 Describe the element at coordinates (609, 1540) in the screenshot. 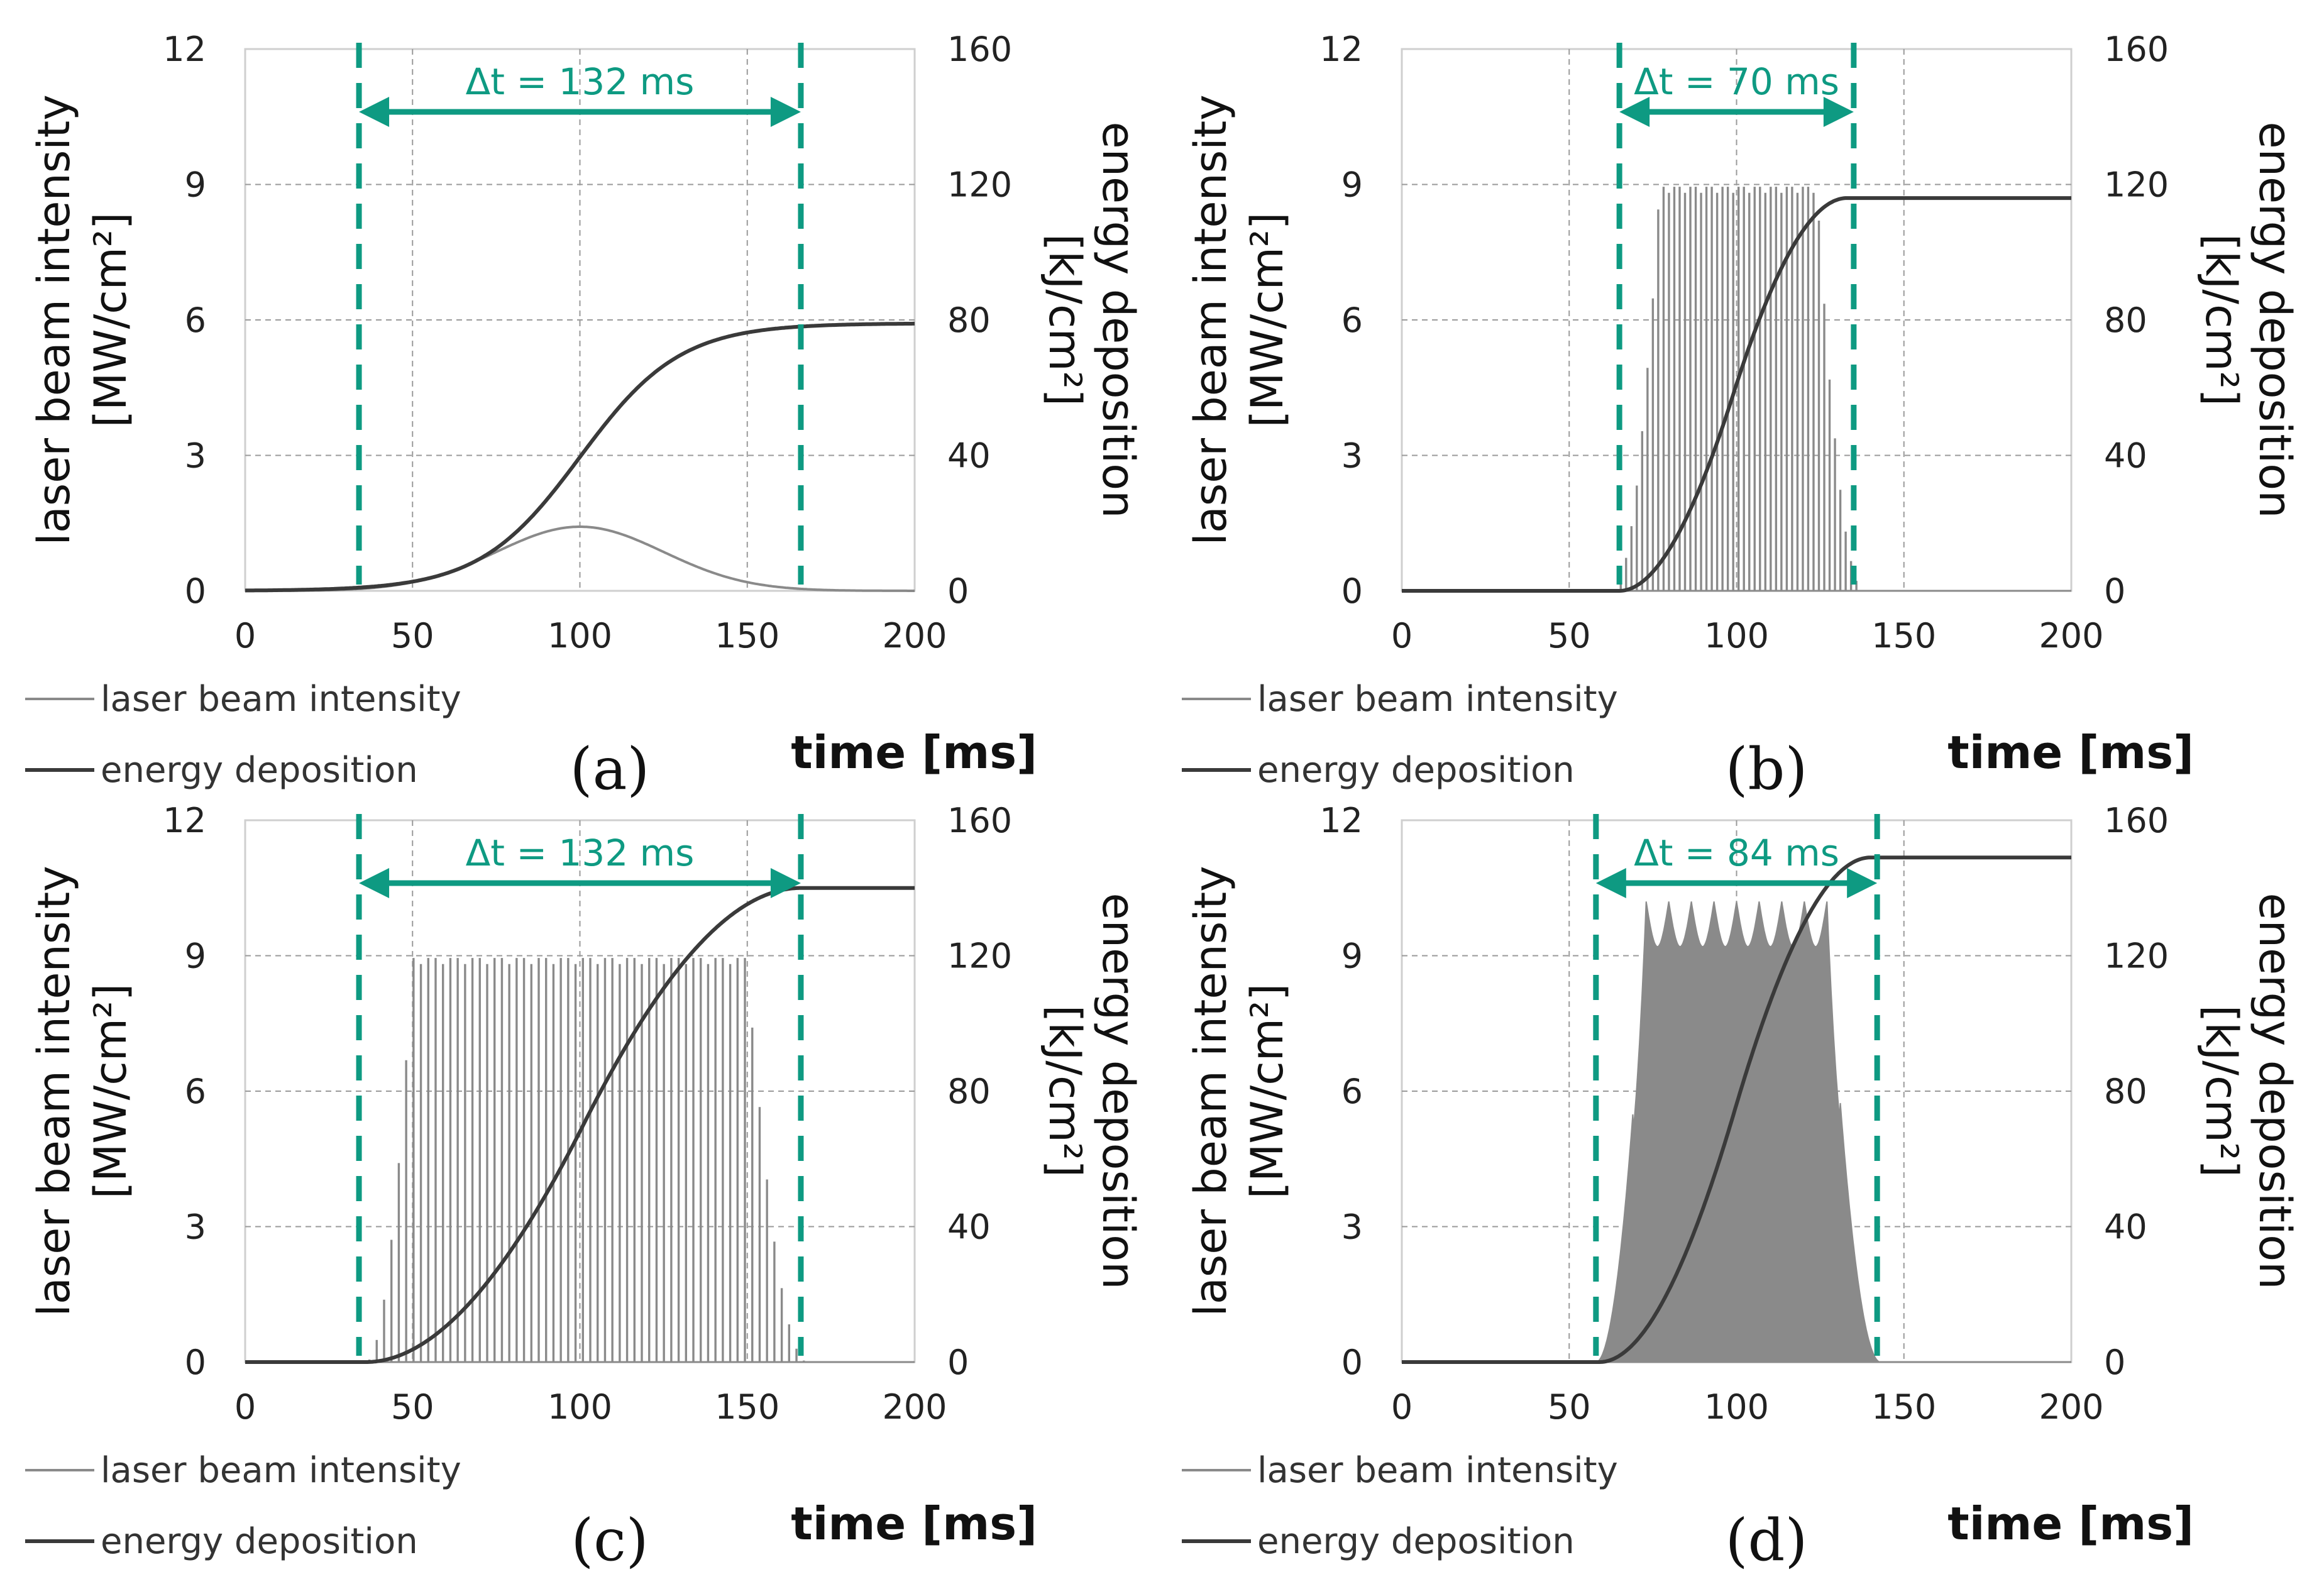

I see `panel-label: (c)` at that location.